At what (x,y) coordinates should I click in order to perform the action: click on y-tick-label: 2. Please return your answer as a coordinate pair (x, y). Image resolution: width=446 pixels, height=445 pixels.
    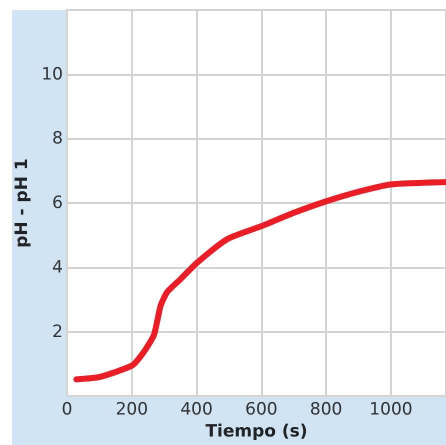
    Looking at the image, I should click on (57, 332).